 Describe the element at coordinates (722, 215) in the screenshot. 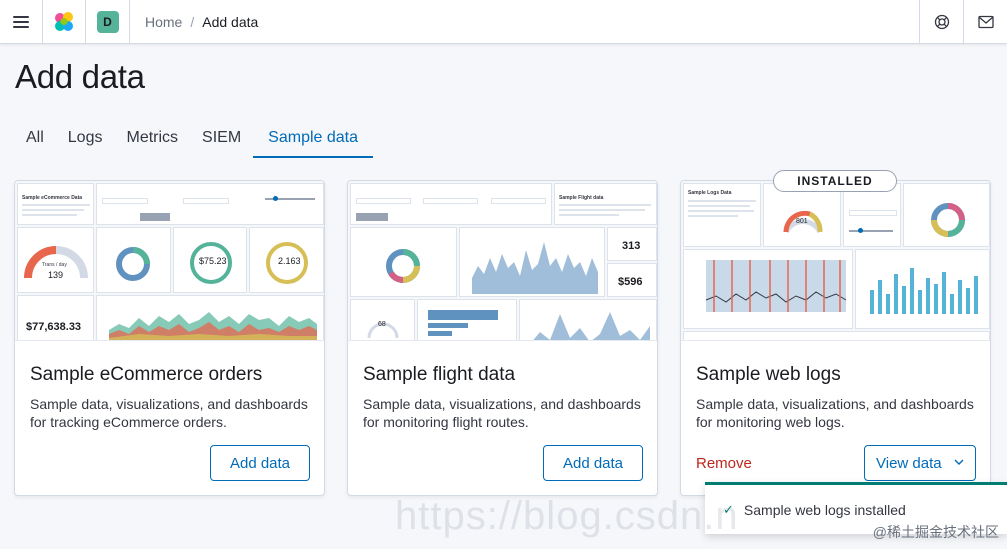

I see `preview-panel: Sample Logs Data` at that location.